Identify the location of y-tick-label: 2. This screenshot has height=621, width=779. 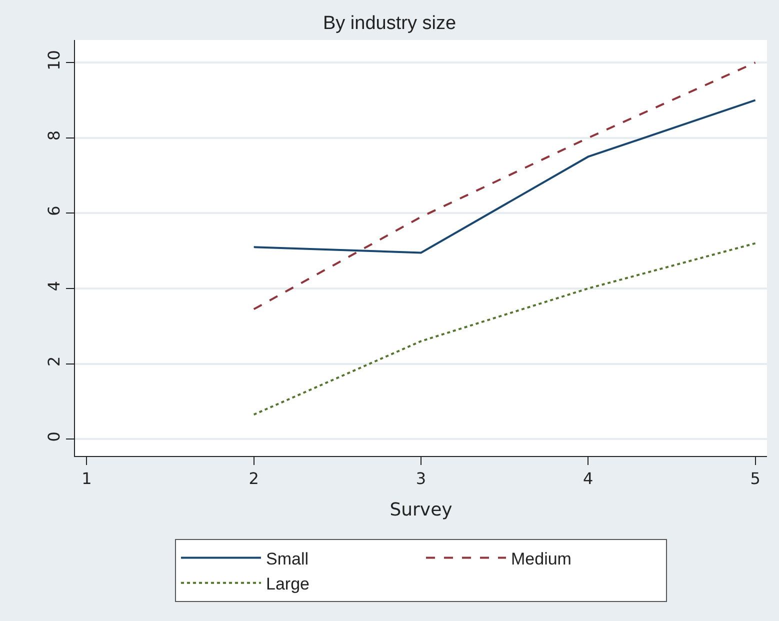
(54, 361).